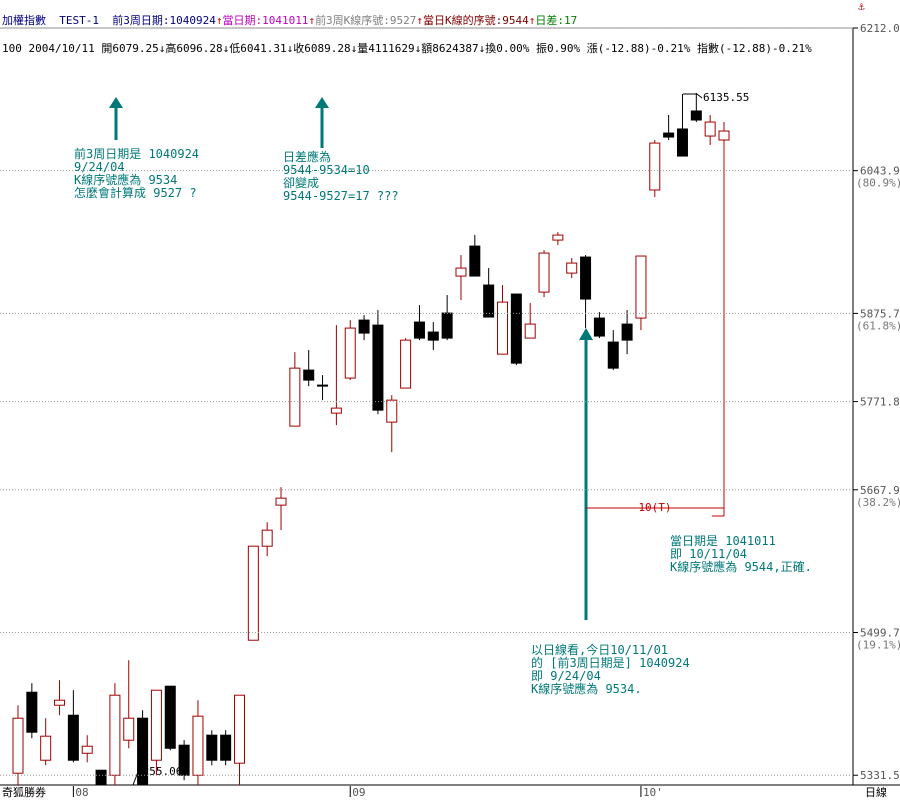 This screenshot has height=800, width=900. Describe the element at coordinates (265, 20) in the screenshot. I see `header-segment: 當日期:1041011` at that location.